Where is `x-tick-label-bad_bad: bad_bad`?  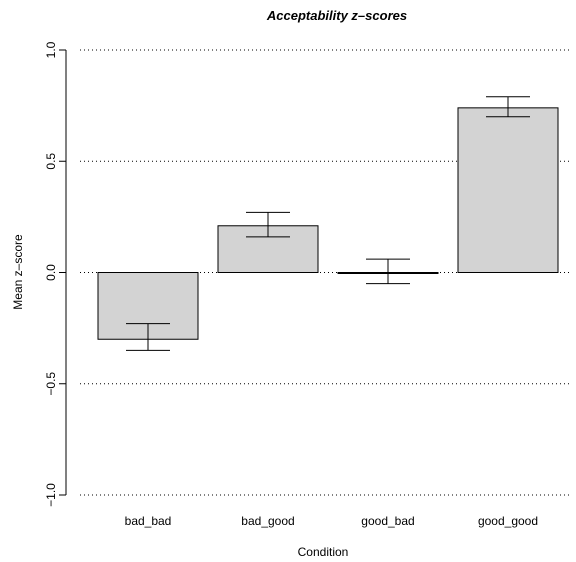
x-tick-label-bad_bad: bad_bad is located at coordinates (148, 521).